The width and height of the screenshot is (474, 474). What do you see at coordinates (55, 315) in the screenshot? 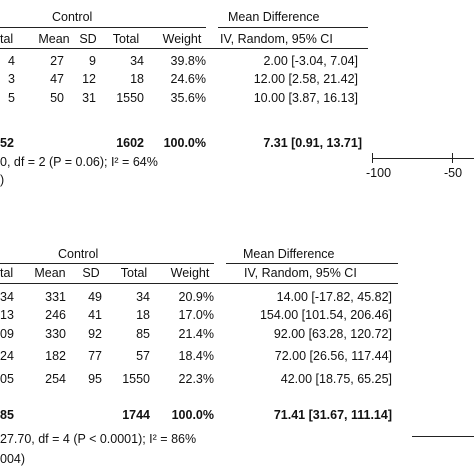
I see `cell-mean: 246` at bounding box center [55, 315].